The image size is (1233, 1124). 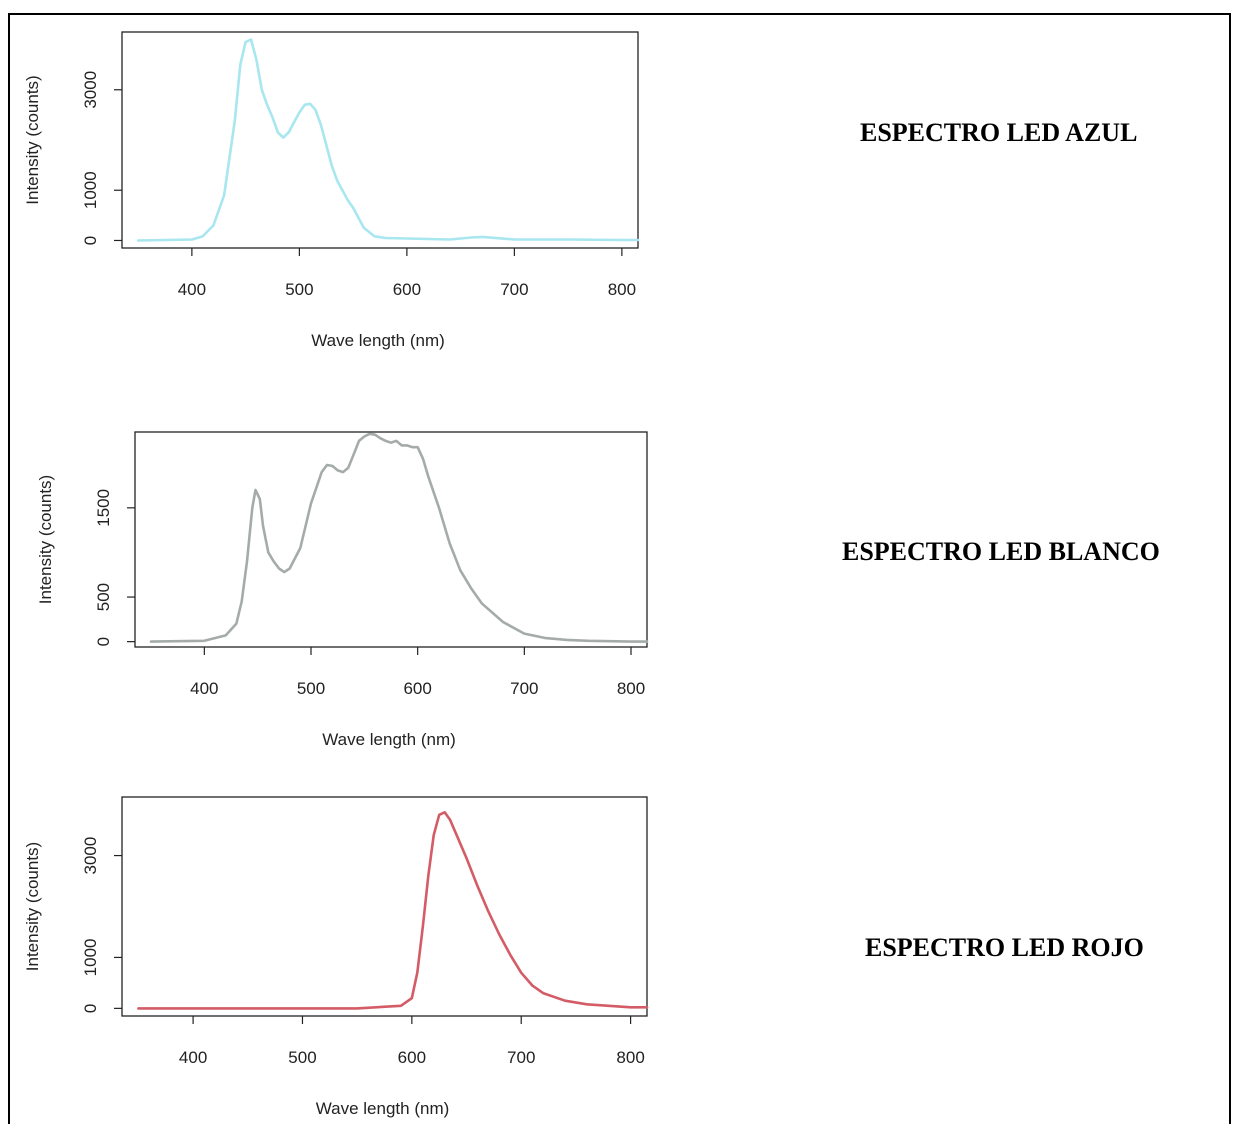 I want to click on label-azul: ESPECTRO LED AZUL, so click(x=999, y=132).